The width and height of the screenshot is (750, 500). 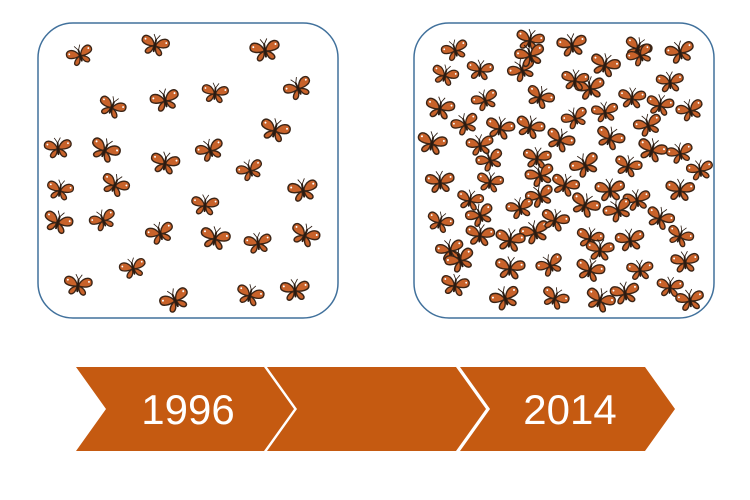 I want to click on timeline: 1996 2014, so click(x=375, y=409).